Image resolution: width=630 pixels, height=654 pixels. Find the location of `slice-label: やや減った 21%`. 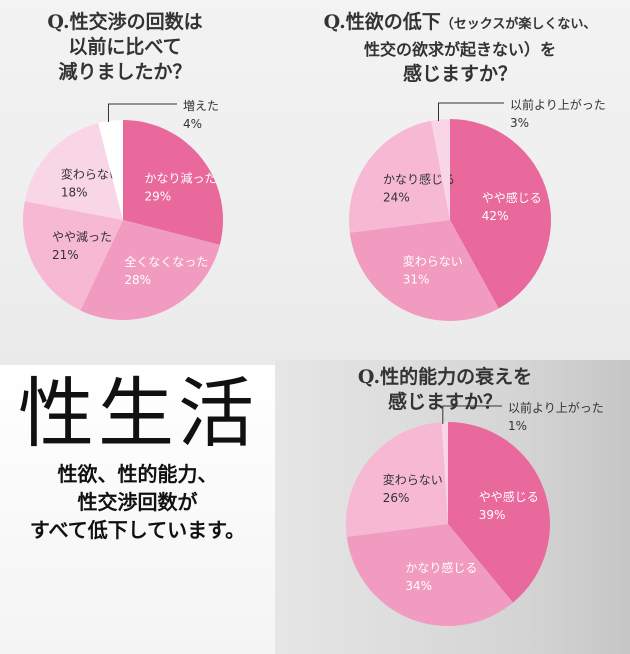

slice-label: やや減った 21% is located at coordinates (82, 245).